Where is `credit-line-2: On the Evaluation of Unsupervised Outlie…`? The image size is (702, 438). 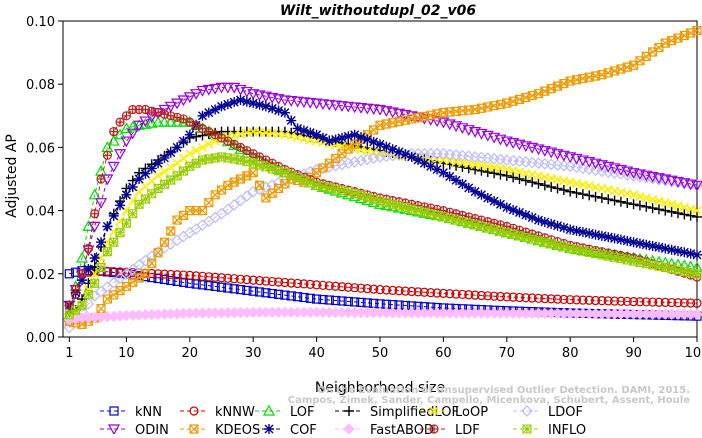
credit-line-2: On the Evaluation of Unsupervised Outlie… is located at coordinates (503, 390).